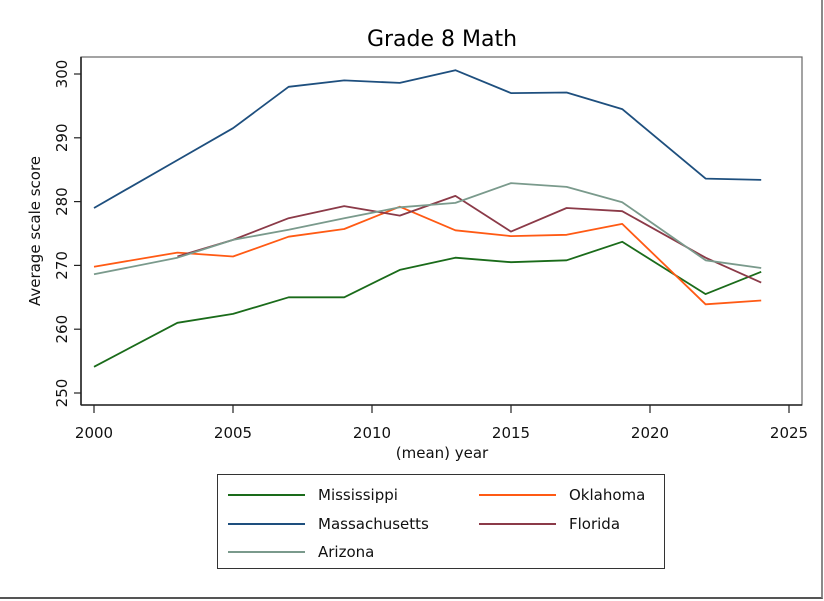  What do you see at coordinates (35, 231) in the screenshot?
I see `y-axis-title: Average scale score` at bounding box center [35, 231].